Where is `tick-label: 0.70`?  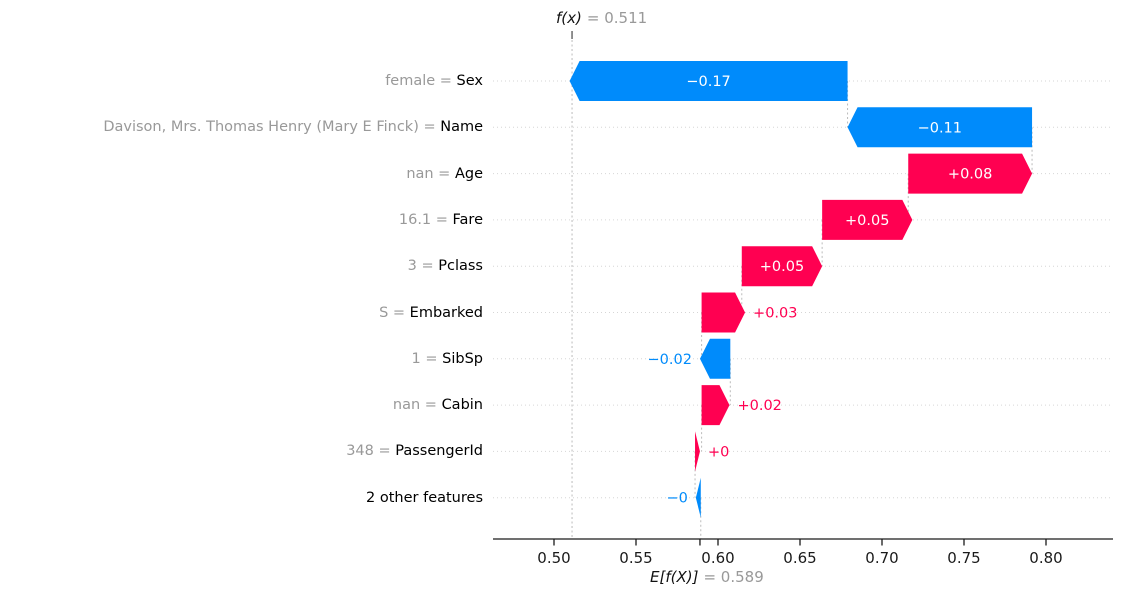 tick-label: 0.70 is located at coordinates (881, 558).